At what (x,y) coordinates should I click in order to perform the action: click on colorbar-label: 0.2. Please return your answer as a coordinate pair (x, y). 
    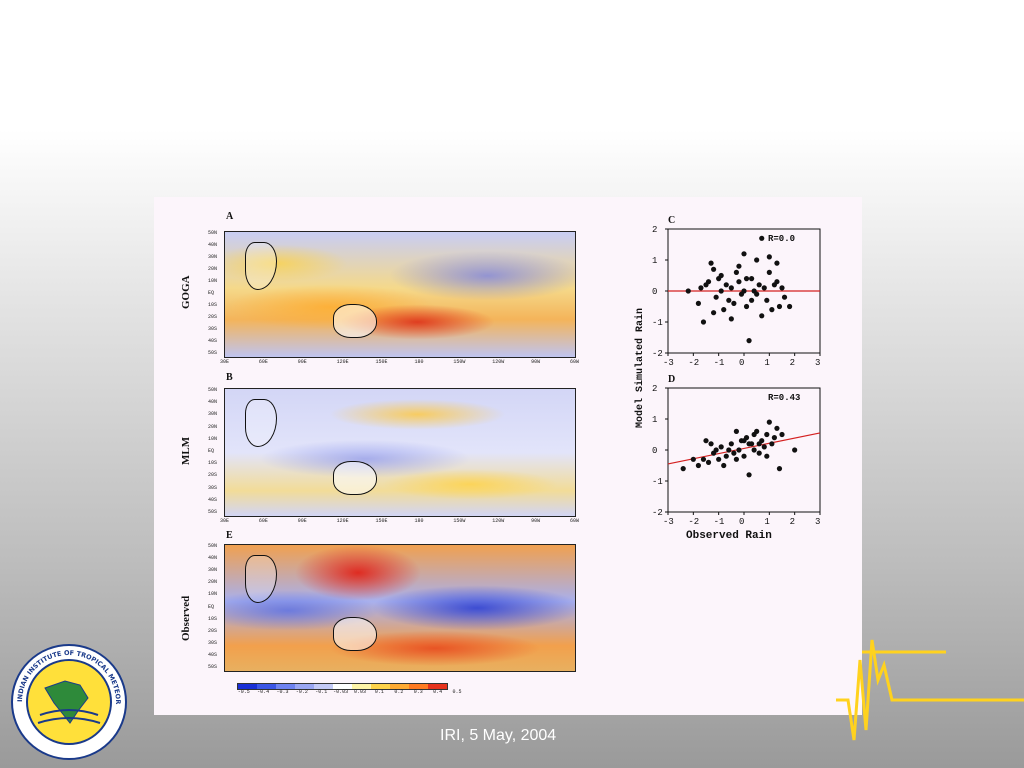
    Looking at the image, I should click on (399, 692).